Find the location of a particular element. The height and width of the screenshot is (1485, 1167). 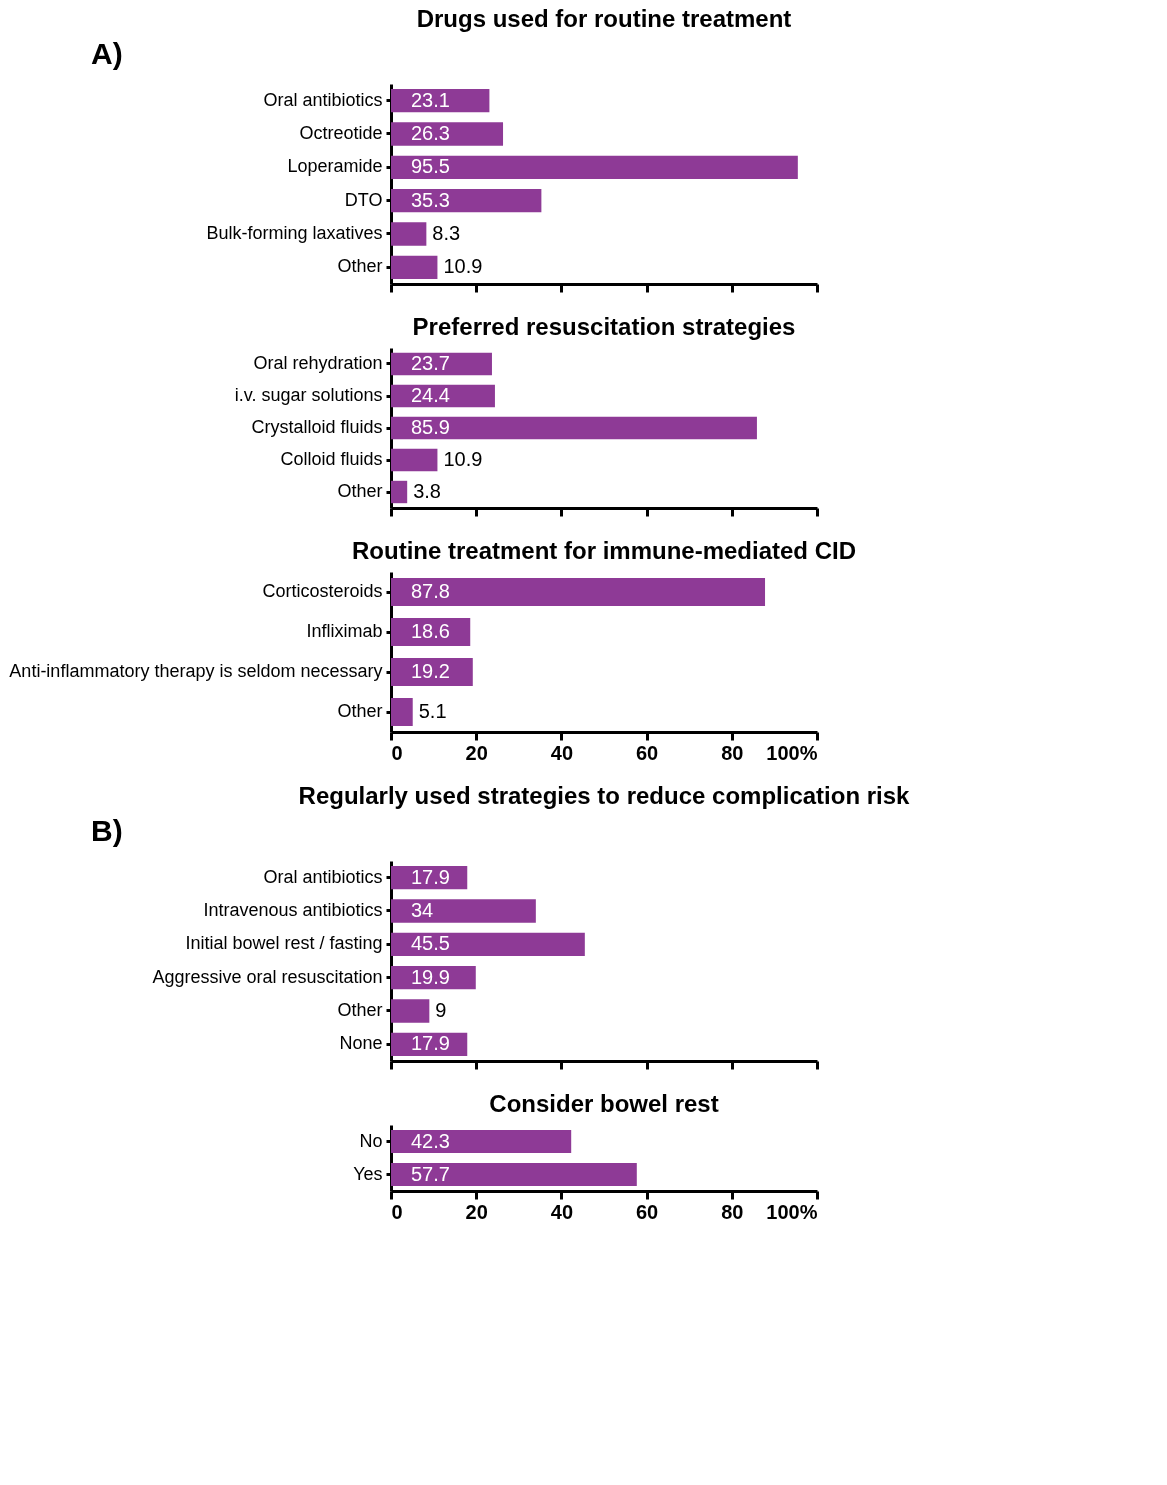

y-tick-label: Colloid fluids is located at coordinates (331, 459).